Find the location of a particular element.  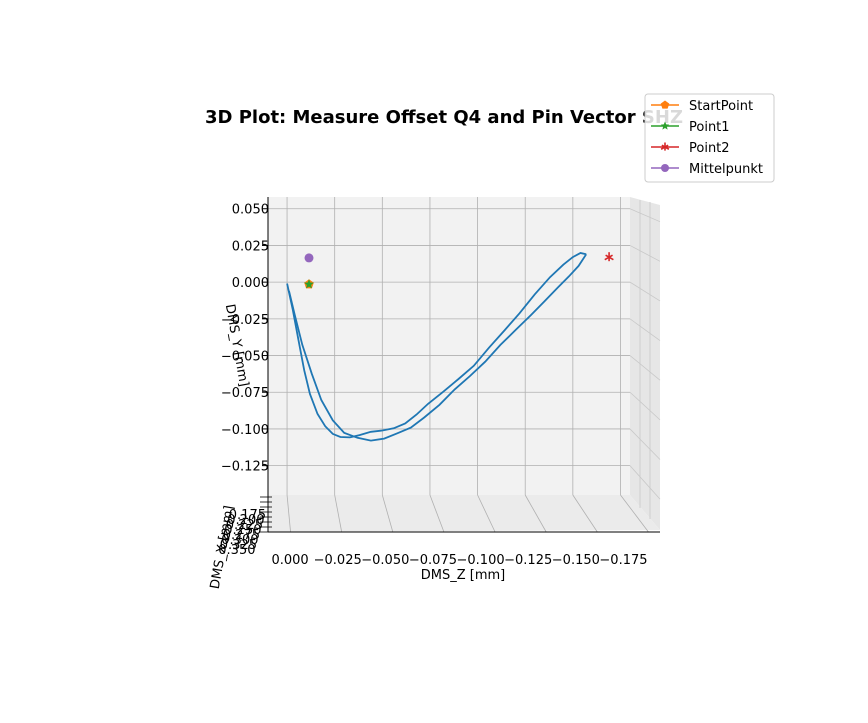

z-tick-label: 0.275 is located at coordinates (241, 535).